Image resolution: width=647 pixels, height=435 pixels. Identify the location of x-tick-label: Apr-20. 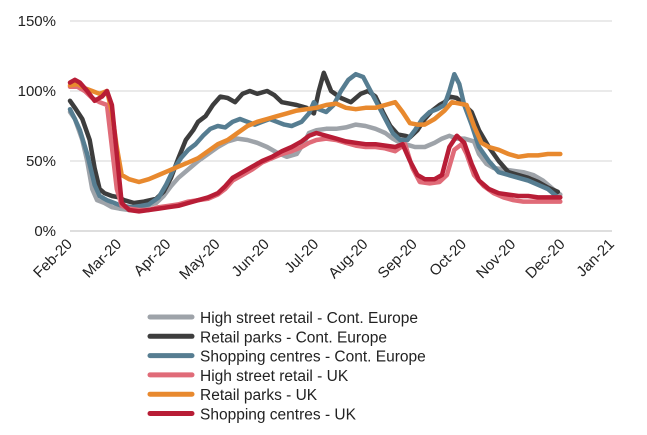
(153, 258).